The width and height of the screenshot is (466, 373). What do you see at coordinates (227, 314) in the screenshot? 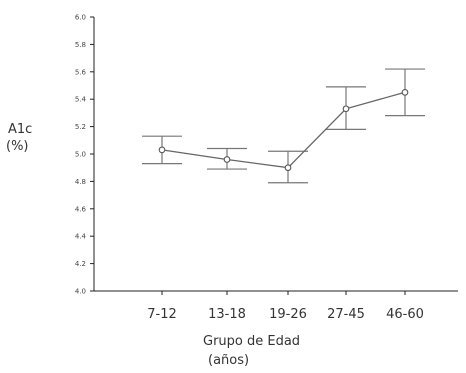
I see `x-tick-label: 13-18` at bounding box center [227, 314].